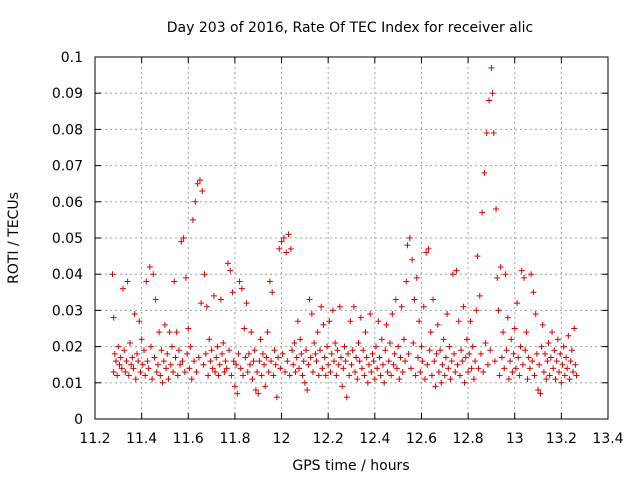  I want to click on x-tick-label: 12.4, so click(374, 439).